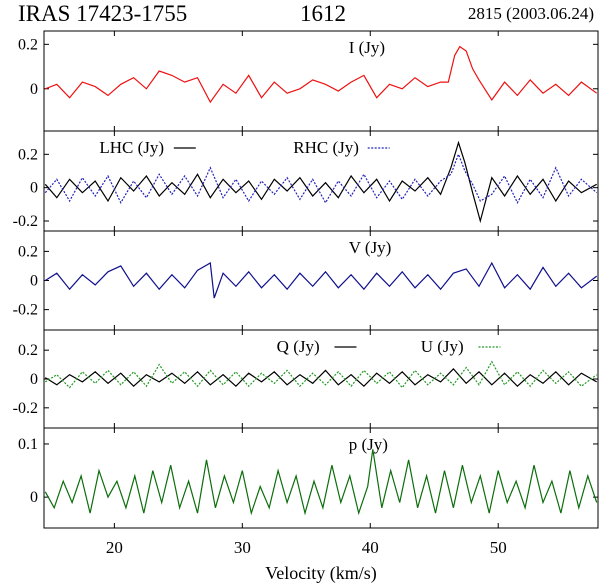  What do you see at coordinates (298, 346) in the screenshot?
I see `panel-label: Q (Jy)` at bounding box center [298, 346].